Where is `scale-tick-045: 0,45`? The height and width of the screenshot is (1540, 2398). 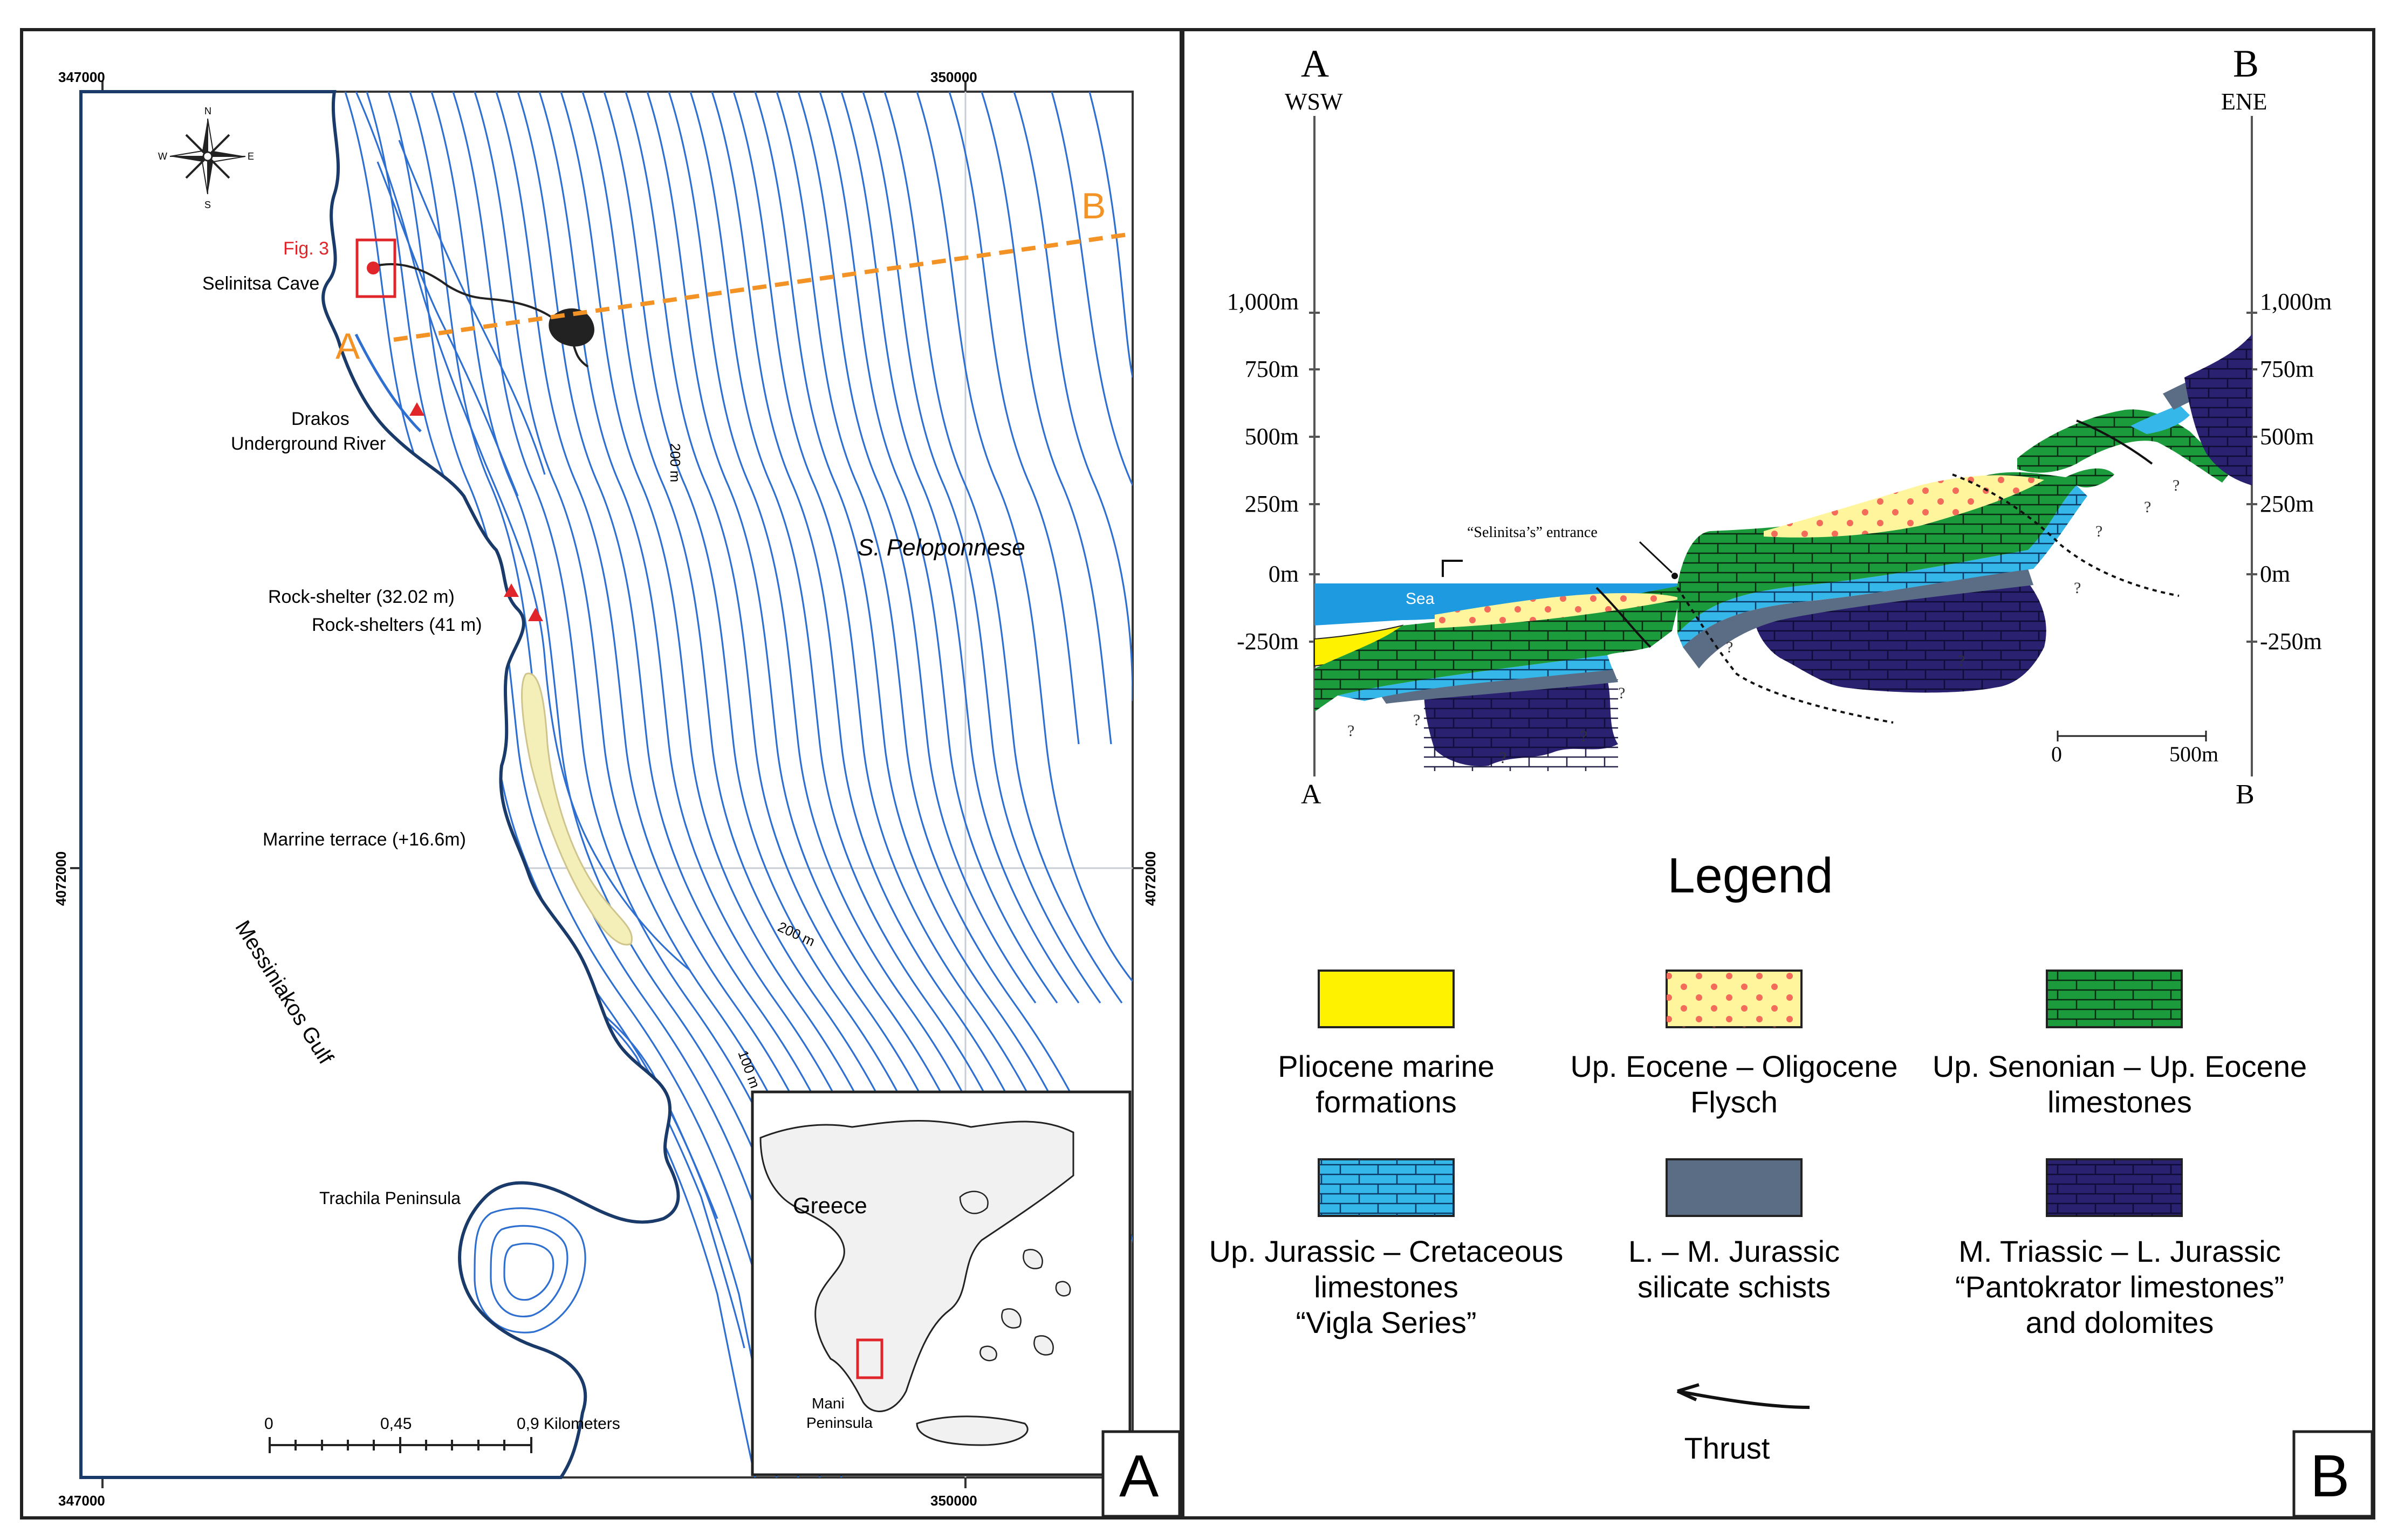 scale-tick-045: 0,45 is located at coordinates (396, 1424).